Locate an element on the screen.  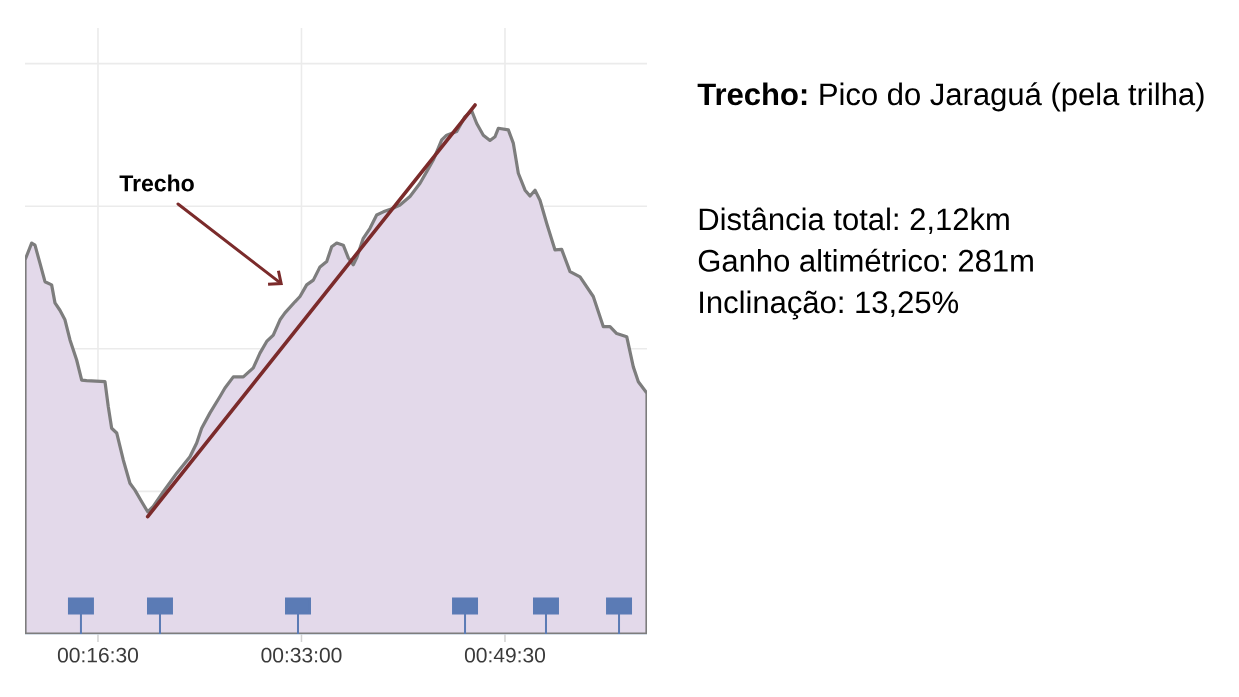
text: Ganho altimétrico: 281m is located at coordinates (865, 260).